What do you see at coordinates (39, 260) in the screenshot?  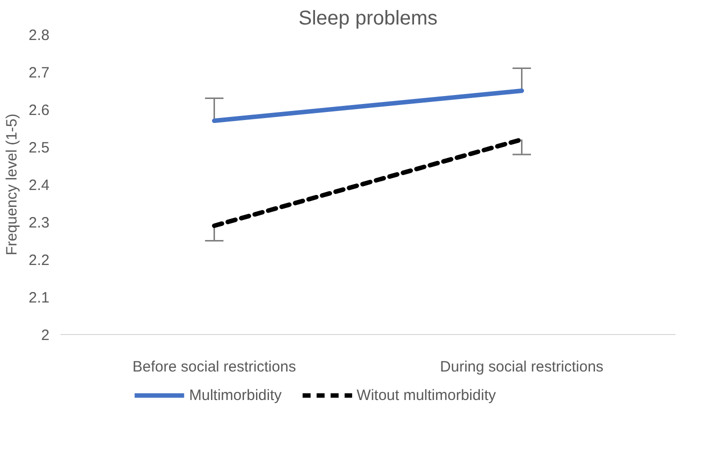 I see `y-tick-label: 2.2` at bounding box center [39, 260].